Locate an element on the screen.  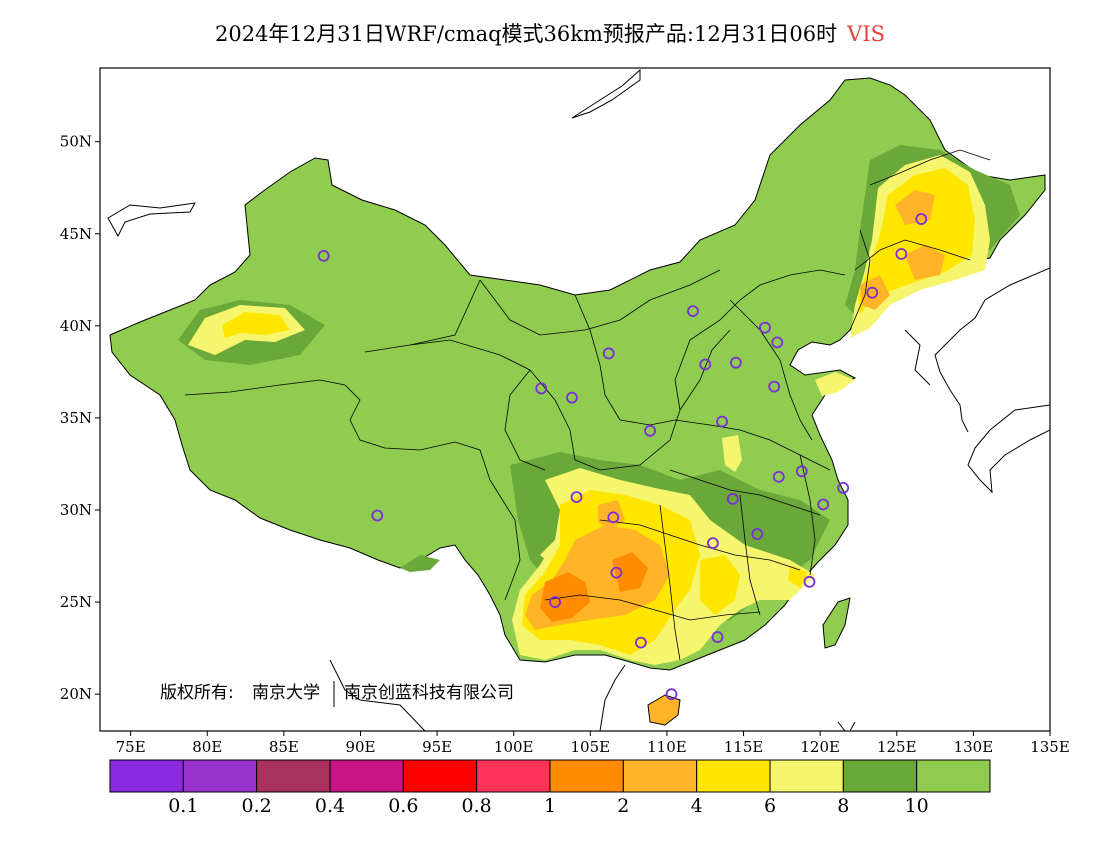
yellow-guangxi is located at coordinates (720, 585).